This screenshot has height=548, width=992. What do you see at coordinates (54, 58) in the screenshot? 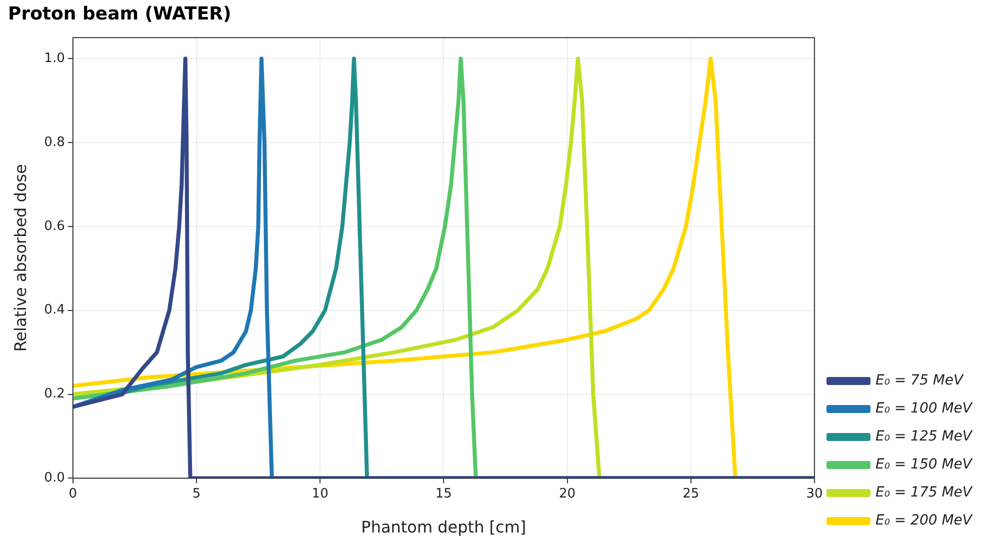
I see `y-tick-label: 1.0` at bounding box center [54, 58].